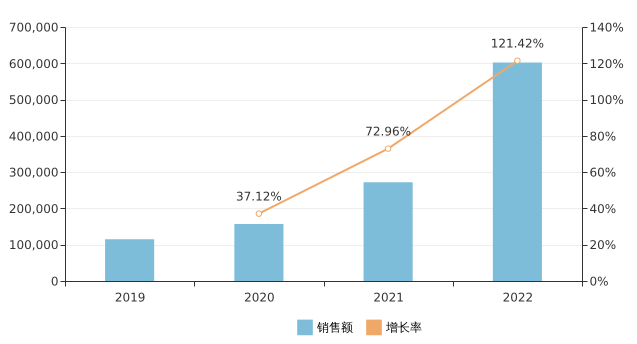  What do you see at coordinates (388, 297) in the screenshot?
I see `x-tick-label: 2021` at bounding box center [388, 297].